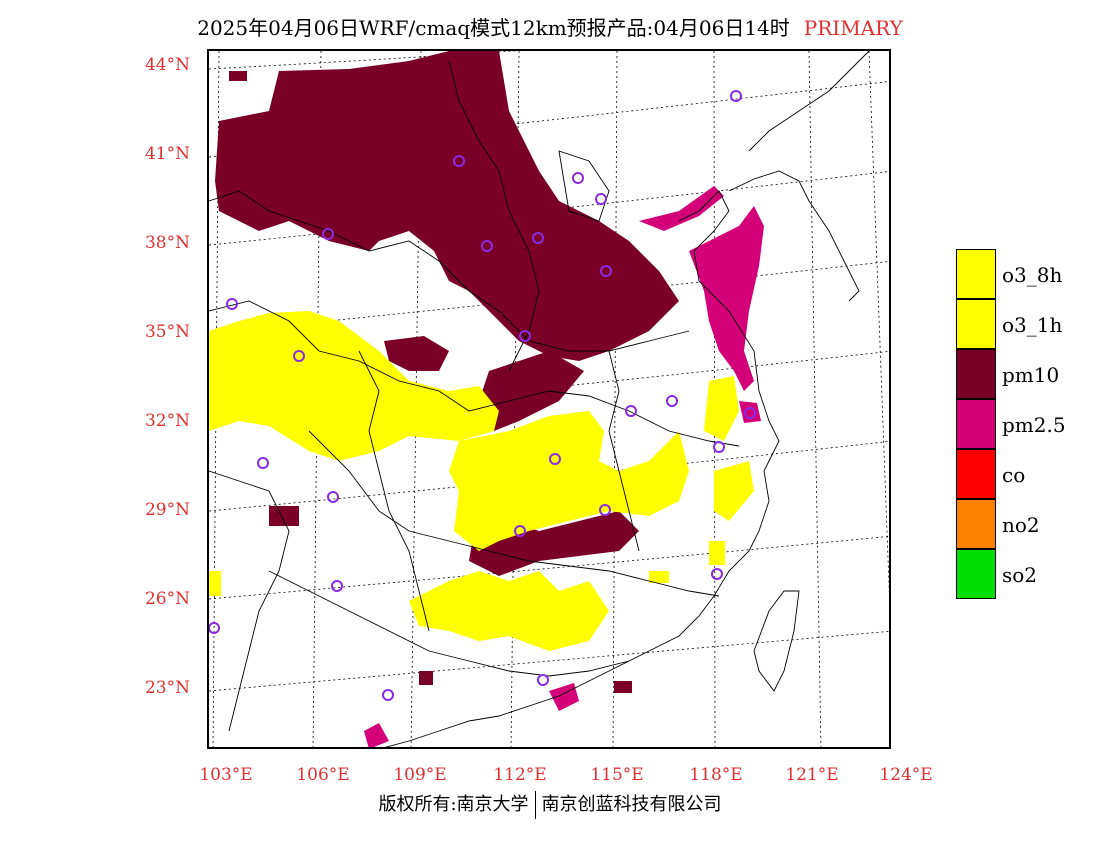 The height and width of the screenshot is (850, 1100). I want to click on legend-label: pm2.5, so click(1034, 425).